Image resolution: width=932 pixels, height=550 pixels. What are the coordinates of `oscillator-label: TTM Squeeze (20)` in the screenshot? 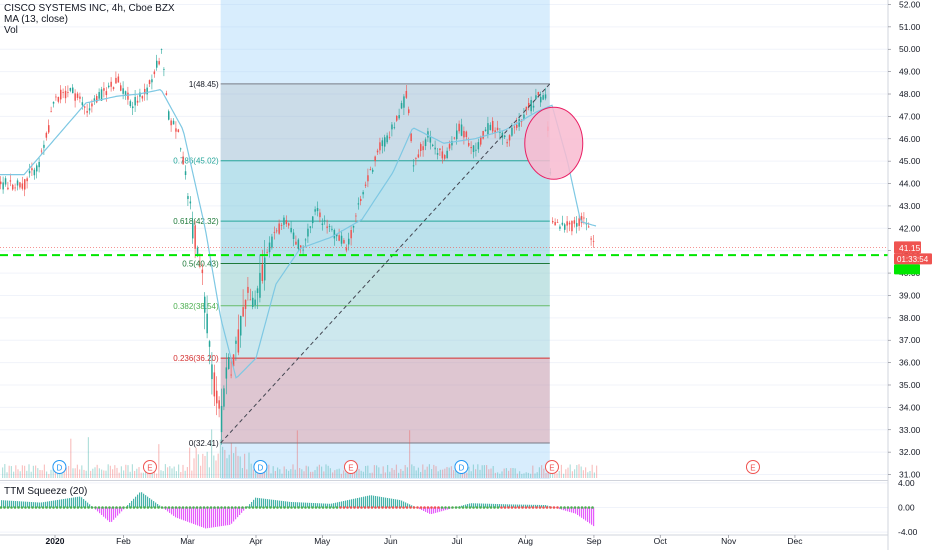 It's located at (46, 491).